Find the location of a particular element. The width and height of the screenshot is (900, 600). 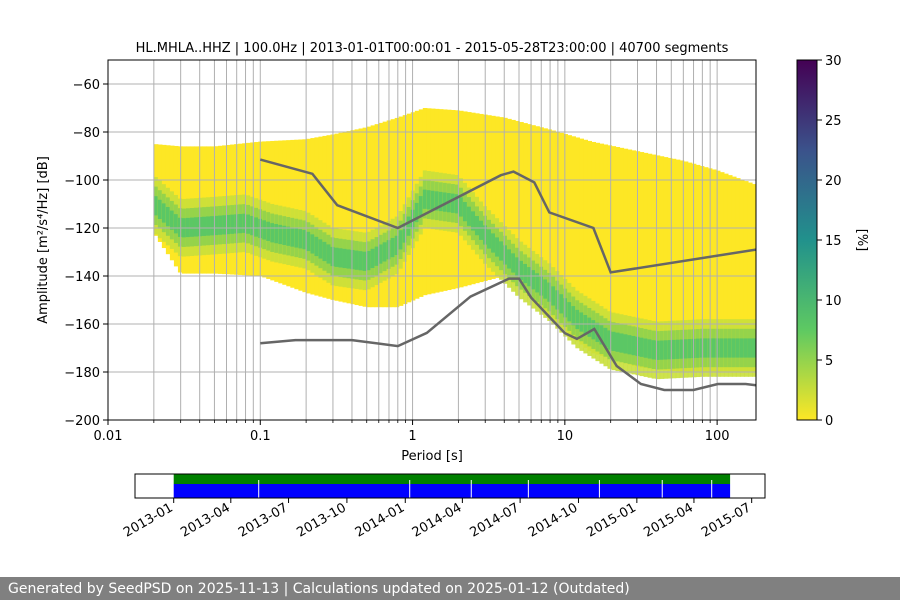

colorbar-tick-label: 5 is located at coordinates (829, 361).